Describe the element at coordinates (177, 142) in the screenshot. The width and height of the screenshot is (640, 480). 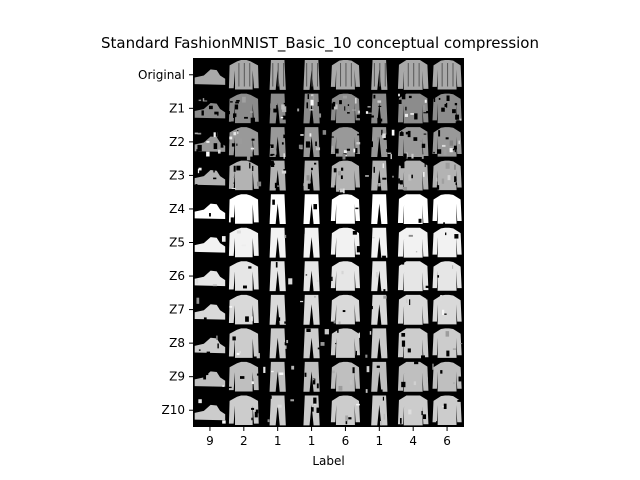
I see `y-tick-label: Z2` at that location.